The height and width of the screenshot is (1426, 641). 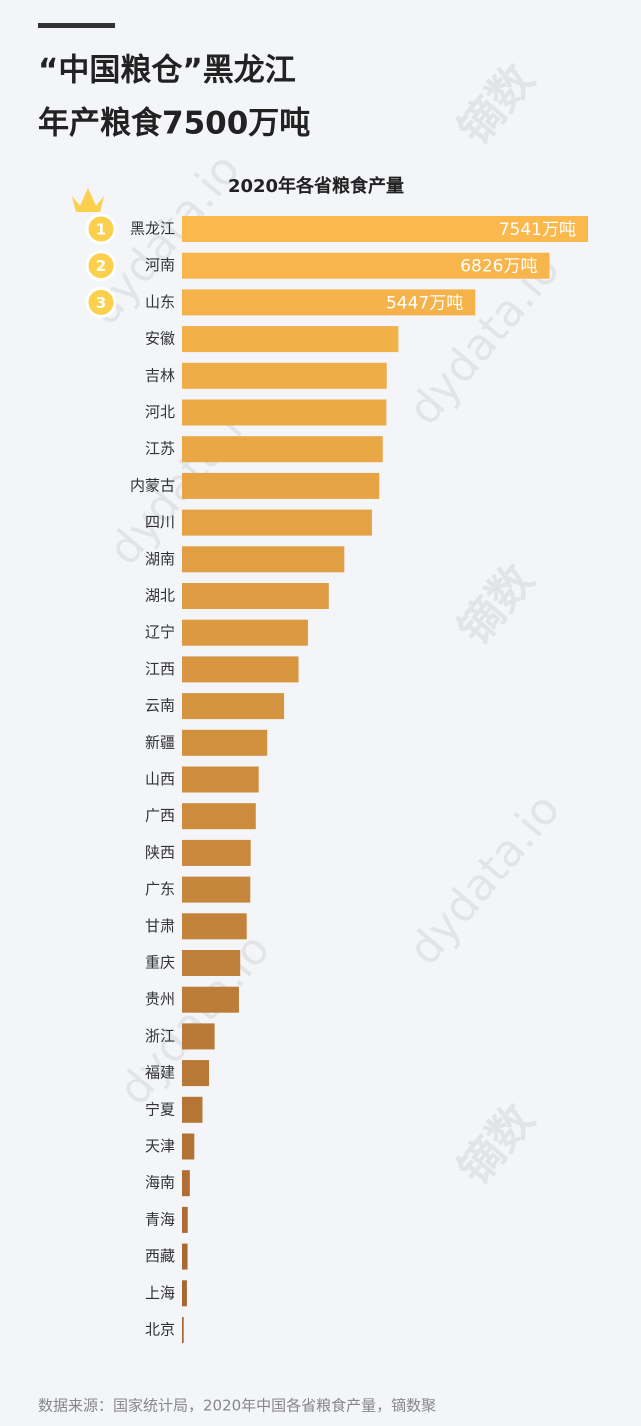 What do you see at coordinates (160, 1036) in the screenshot?
I see `category-label: 浙江` at bounding box center [160, 1036].